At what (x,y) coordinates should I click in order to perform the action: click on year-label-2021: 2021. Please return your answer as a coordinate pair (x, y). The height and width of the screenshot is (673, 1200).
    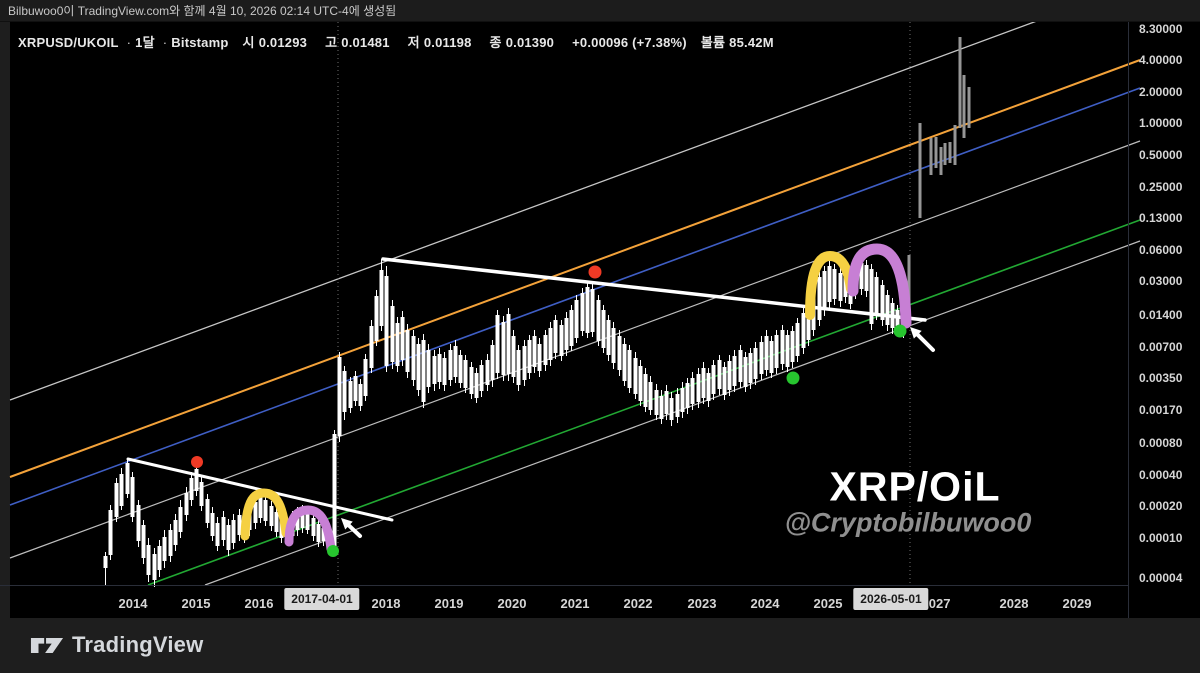
    Looking at the image, I should click on (575, 603).